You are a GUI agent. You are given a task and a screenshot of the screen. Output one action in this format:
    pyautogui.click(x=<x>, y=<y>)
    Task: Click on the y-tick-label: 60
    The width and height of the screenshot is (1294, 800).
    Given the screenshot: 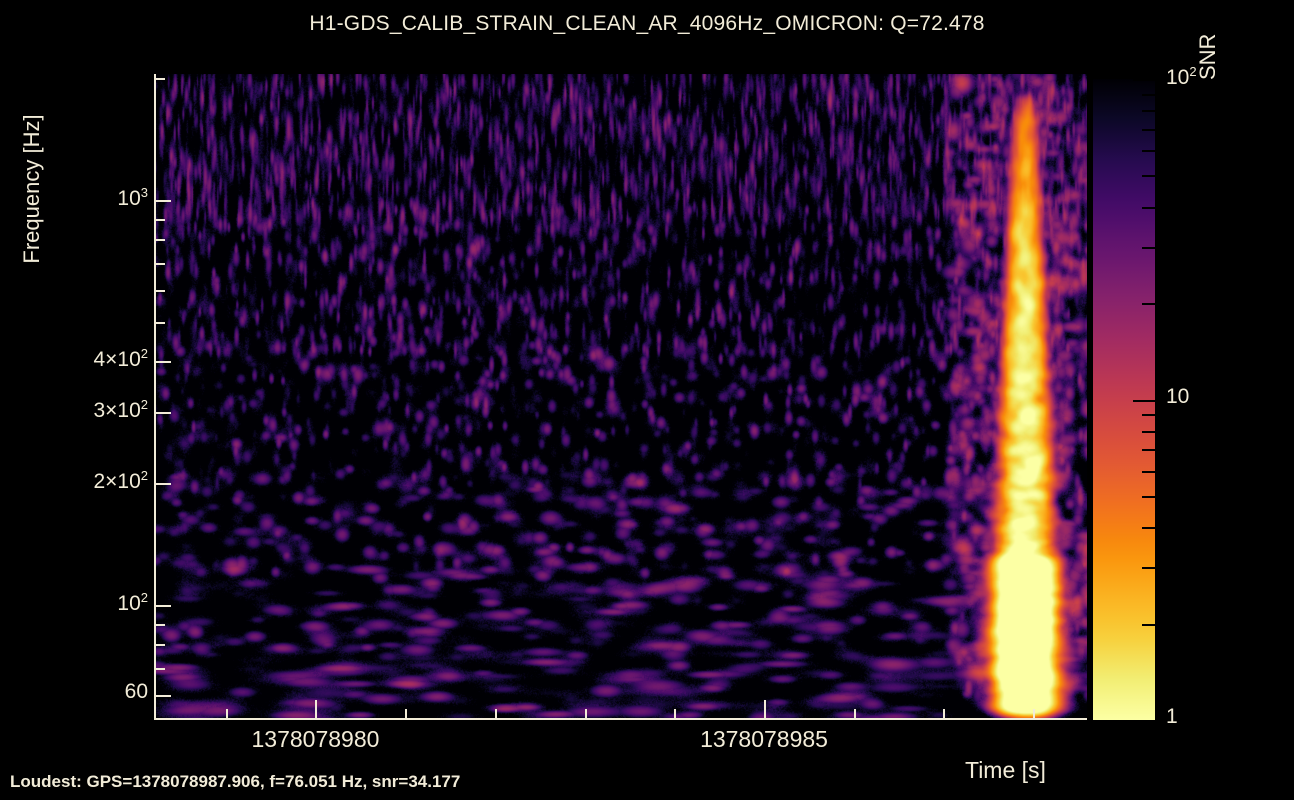 What is the action you would take?
    pyautogui.click(x=136, y=691)
    